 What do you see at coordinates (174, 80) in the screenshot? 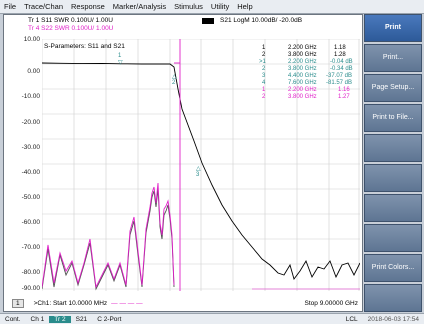
I see `marker-2-icon: △ 2` at bounding box center [174, 80].